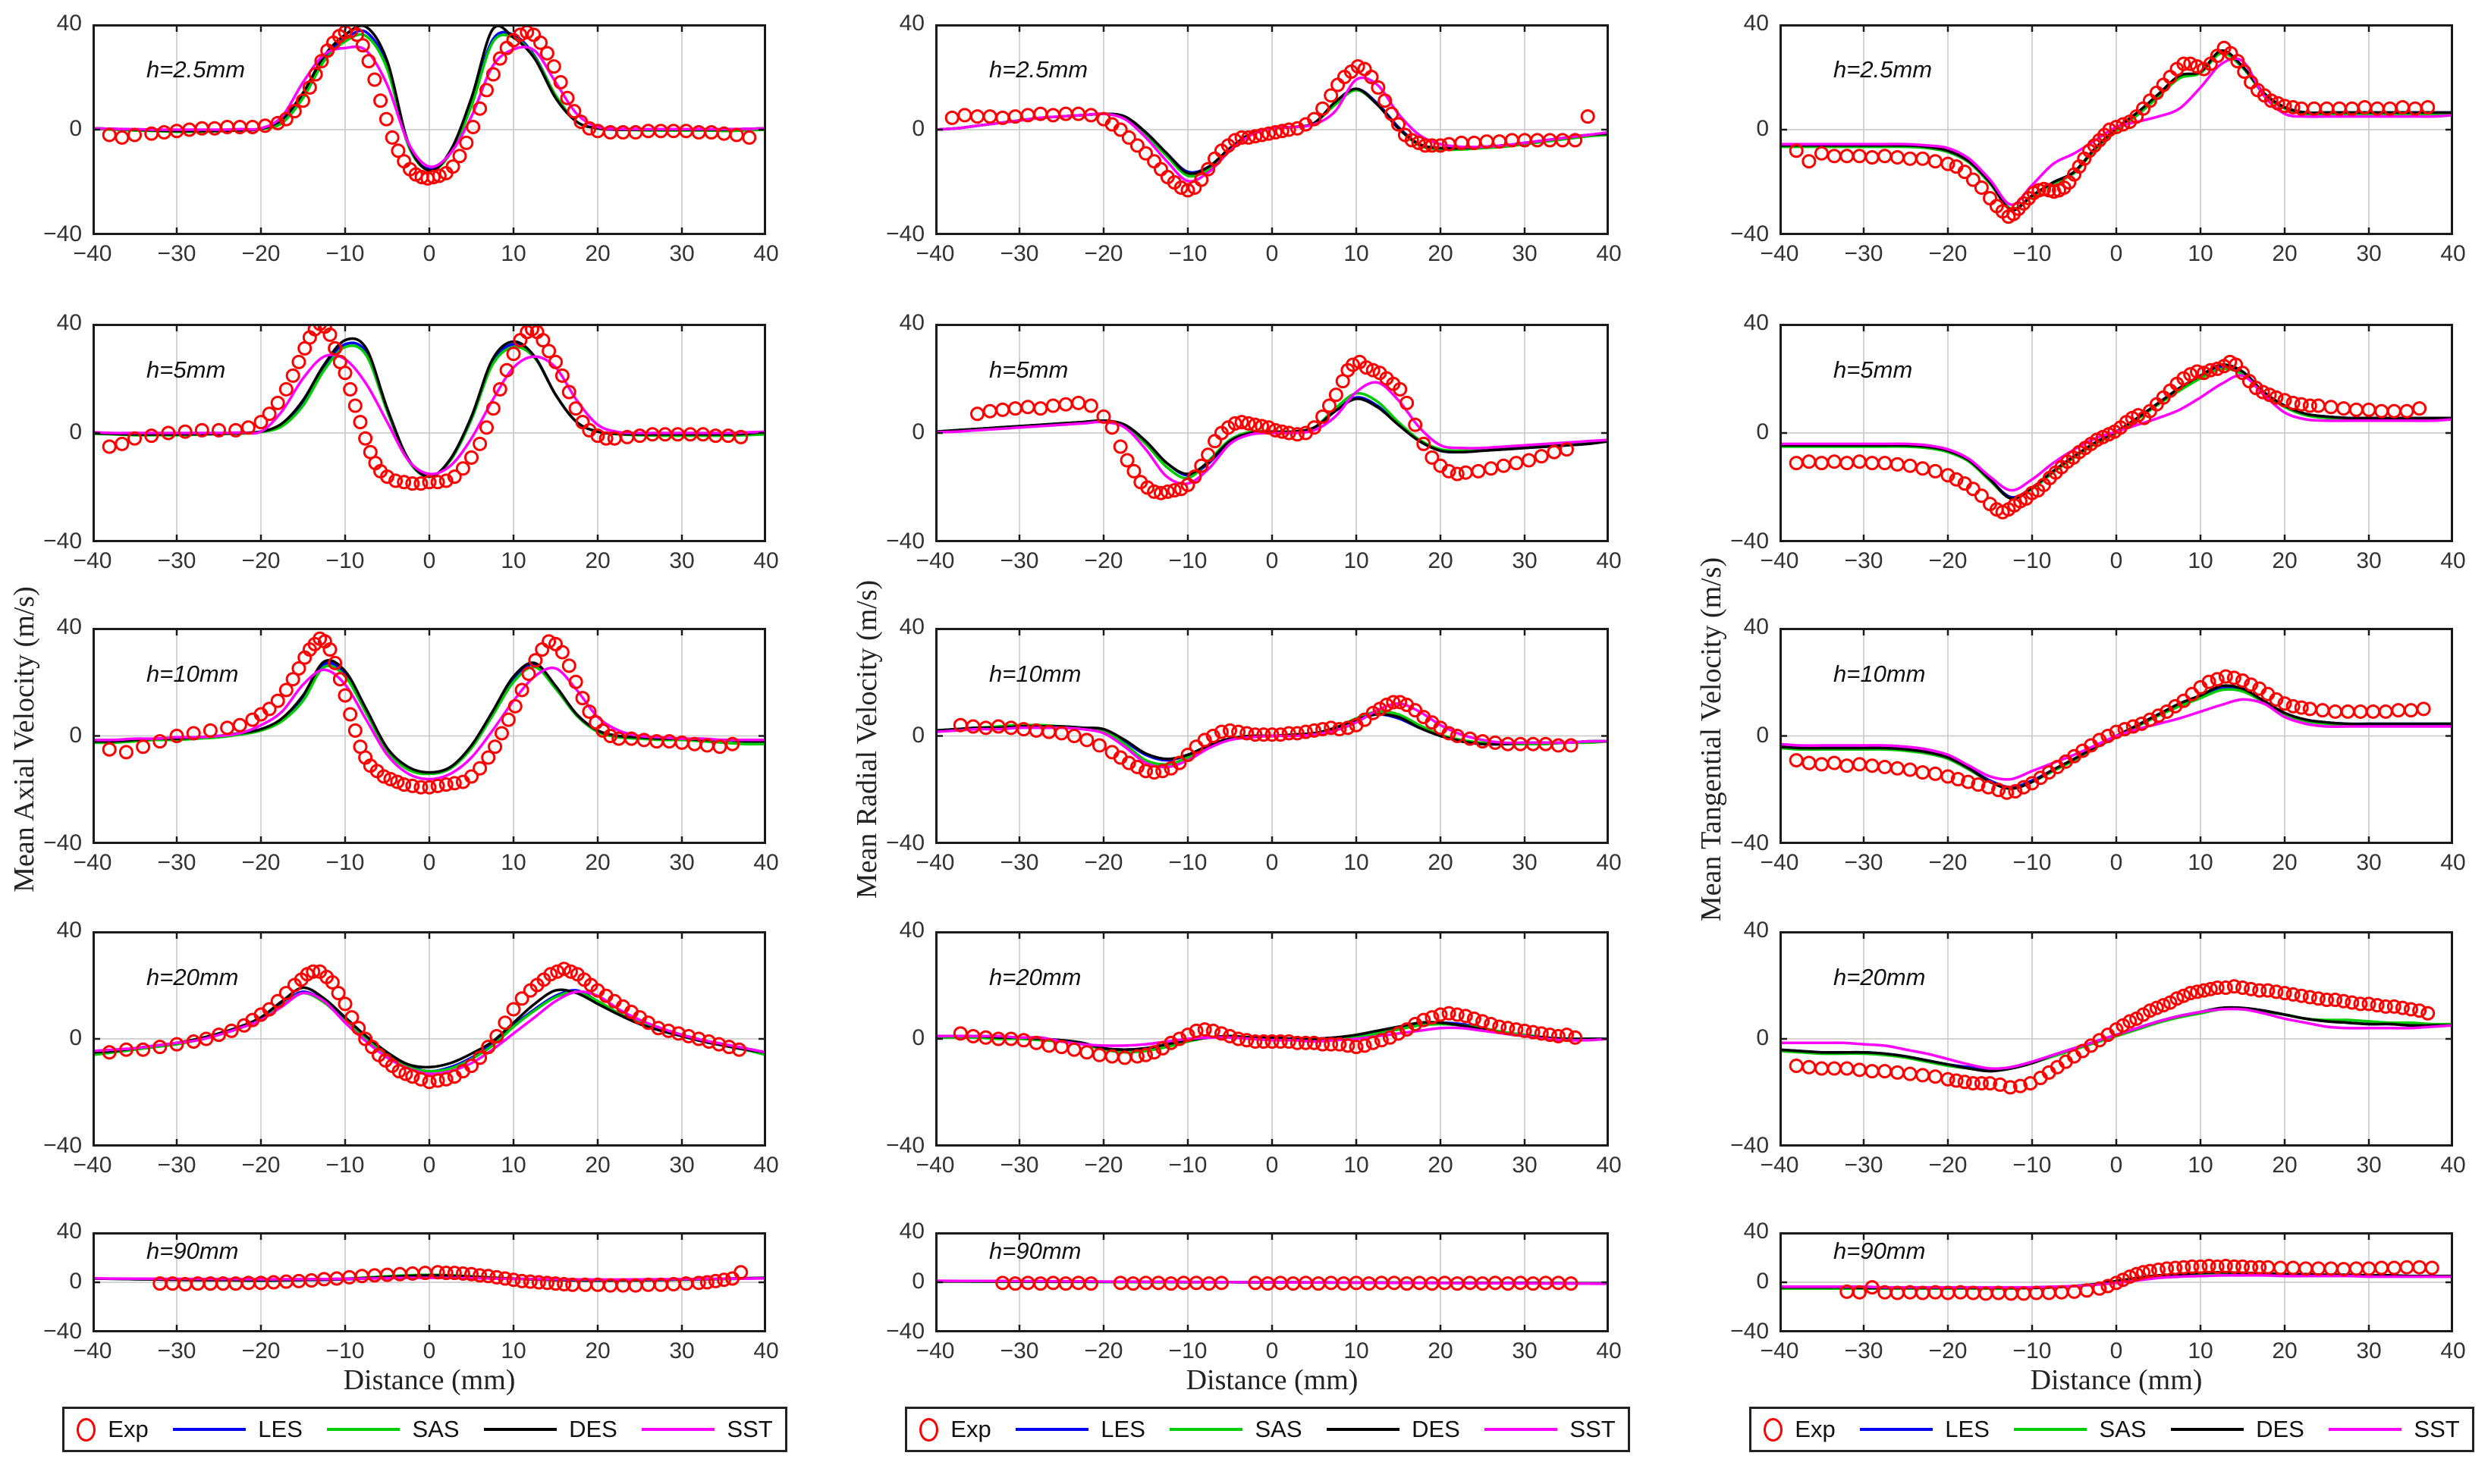 The width and height of the screenshot is (2491, 1484). I want to click on curve-sst, so click(1272, 1282).